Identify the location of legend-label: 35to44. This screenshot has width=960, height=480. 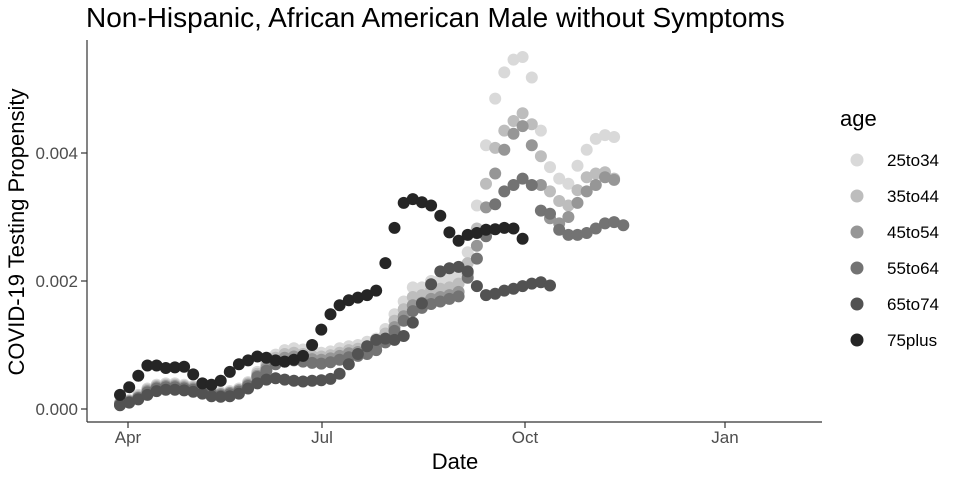
(913, 196).